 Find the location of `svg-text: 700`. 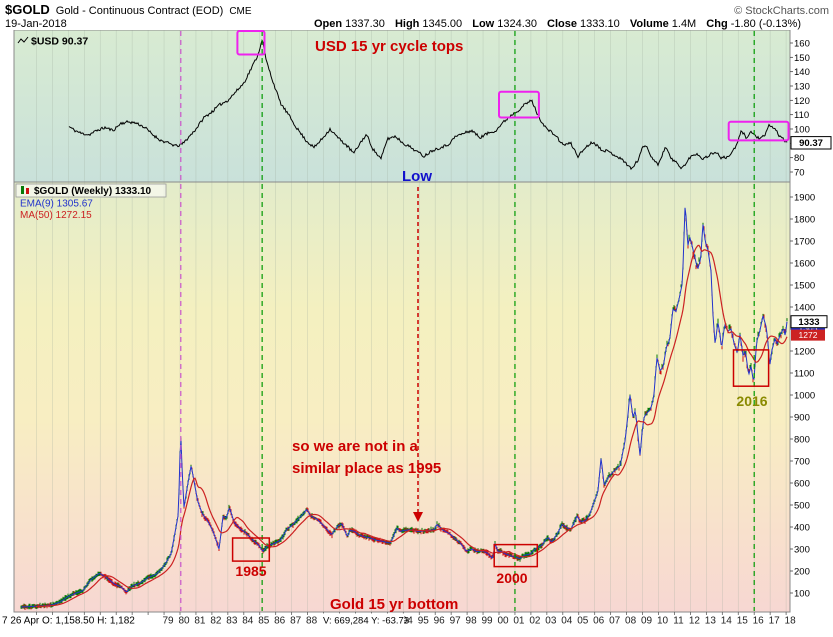

svg-text: 700 is located at coordinates (802, 462).